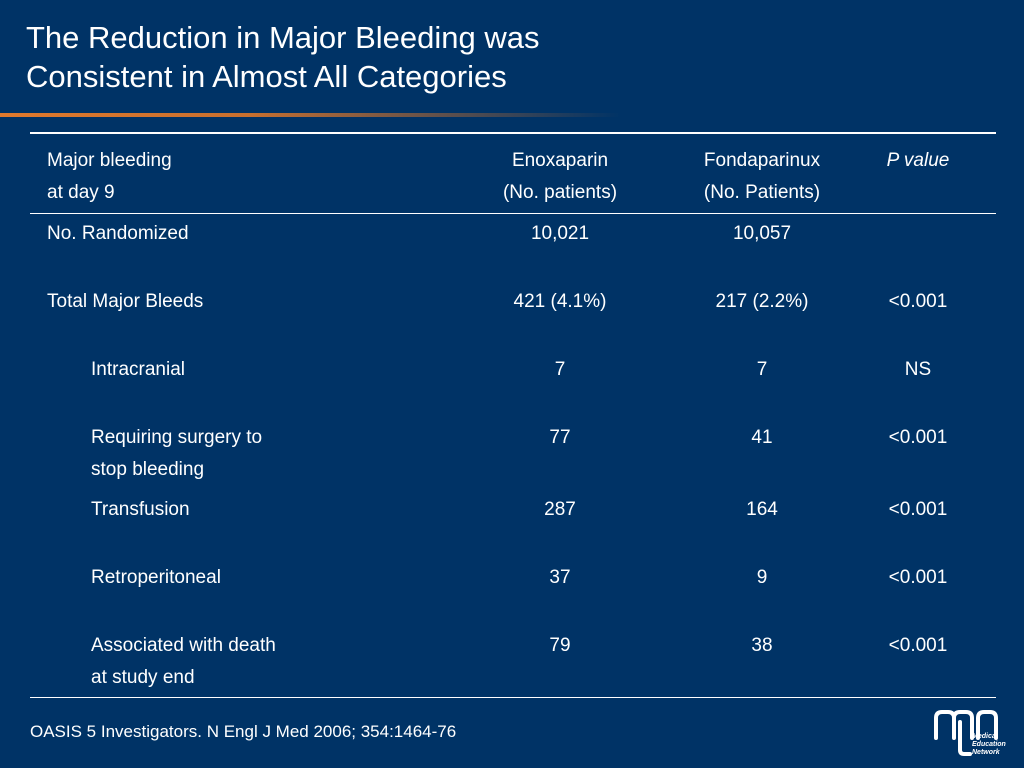 This screenshot has width=1024, height=768. Describe the element at coordinates (762, 301) in the screenshot. I see `row-fondaparinux-value: 217 (2.2%)` at that location.